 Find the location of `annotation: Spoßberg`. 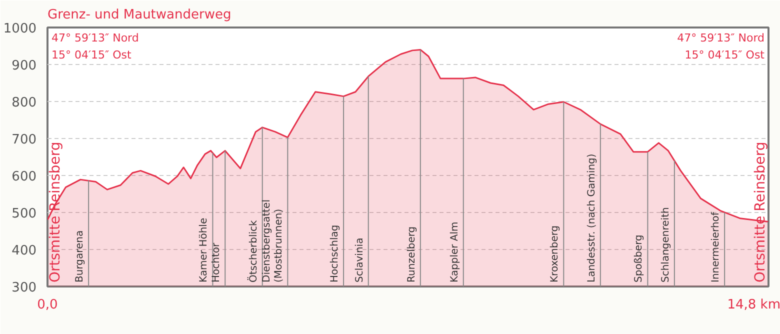

annotation: Spoßberg is located at coordinates (639, 258).